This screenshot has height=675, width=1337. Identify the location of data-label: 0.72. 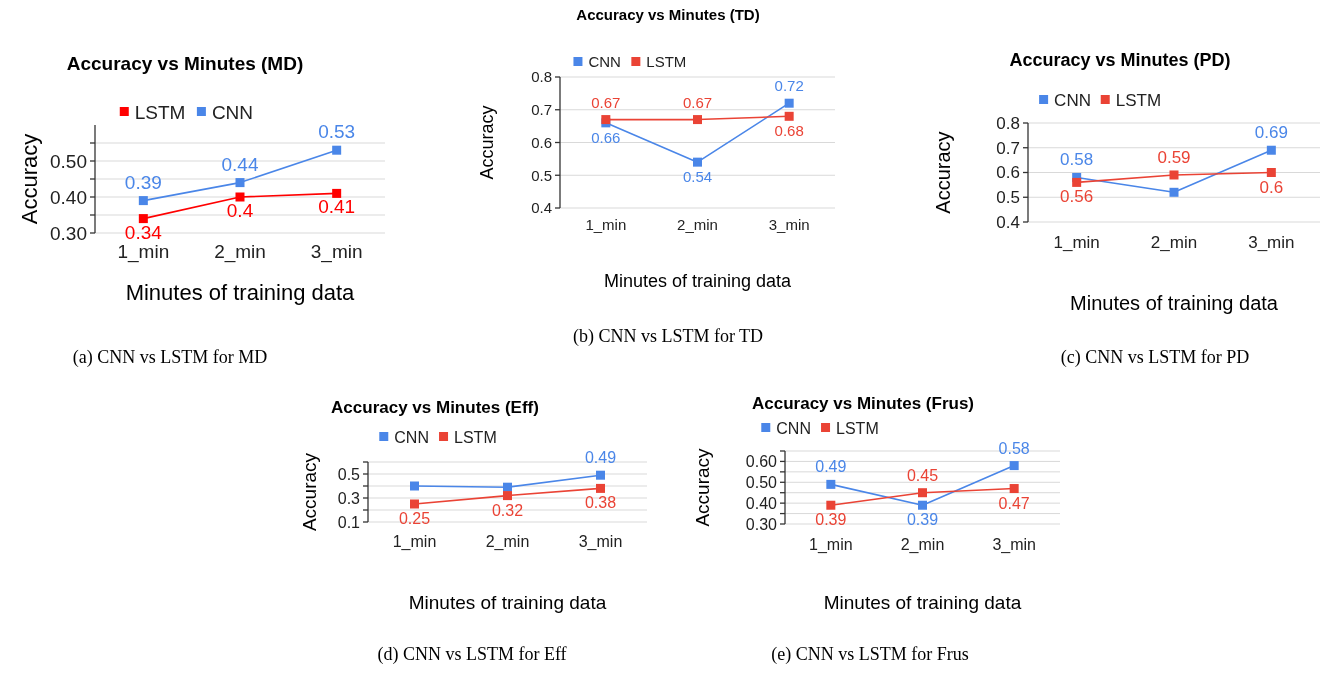
(789, 86).